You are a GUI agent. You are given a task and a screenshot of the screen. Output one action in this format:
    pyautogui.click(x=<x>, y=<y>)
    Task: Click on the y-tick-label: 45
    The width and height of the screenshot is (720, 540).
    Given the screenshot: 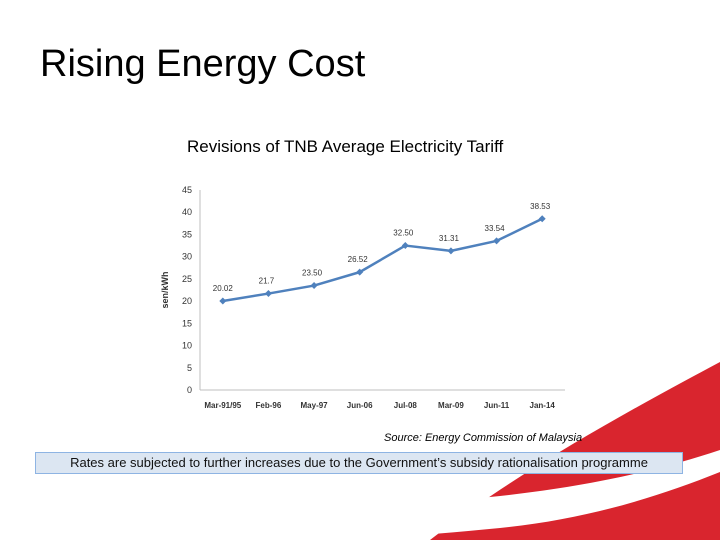 What is the action you would take?
    pyautogui.click(x=187, y=190)
    